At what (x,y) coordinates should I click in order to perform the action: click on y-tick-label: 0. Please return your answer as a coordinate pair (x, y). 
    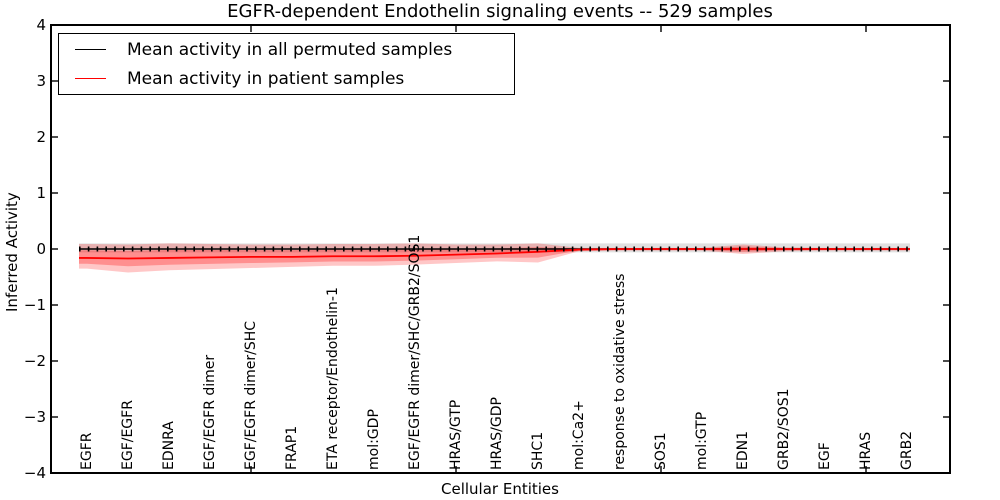
    Looking at the image, I should click on (41, 249).